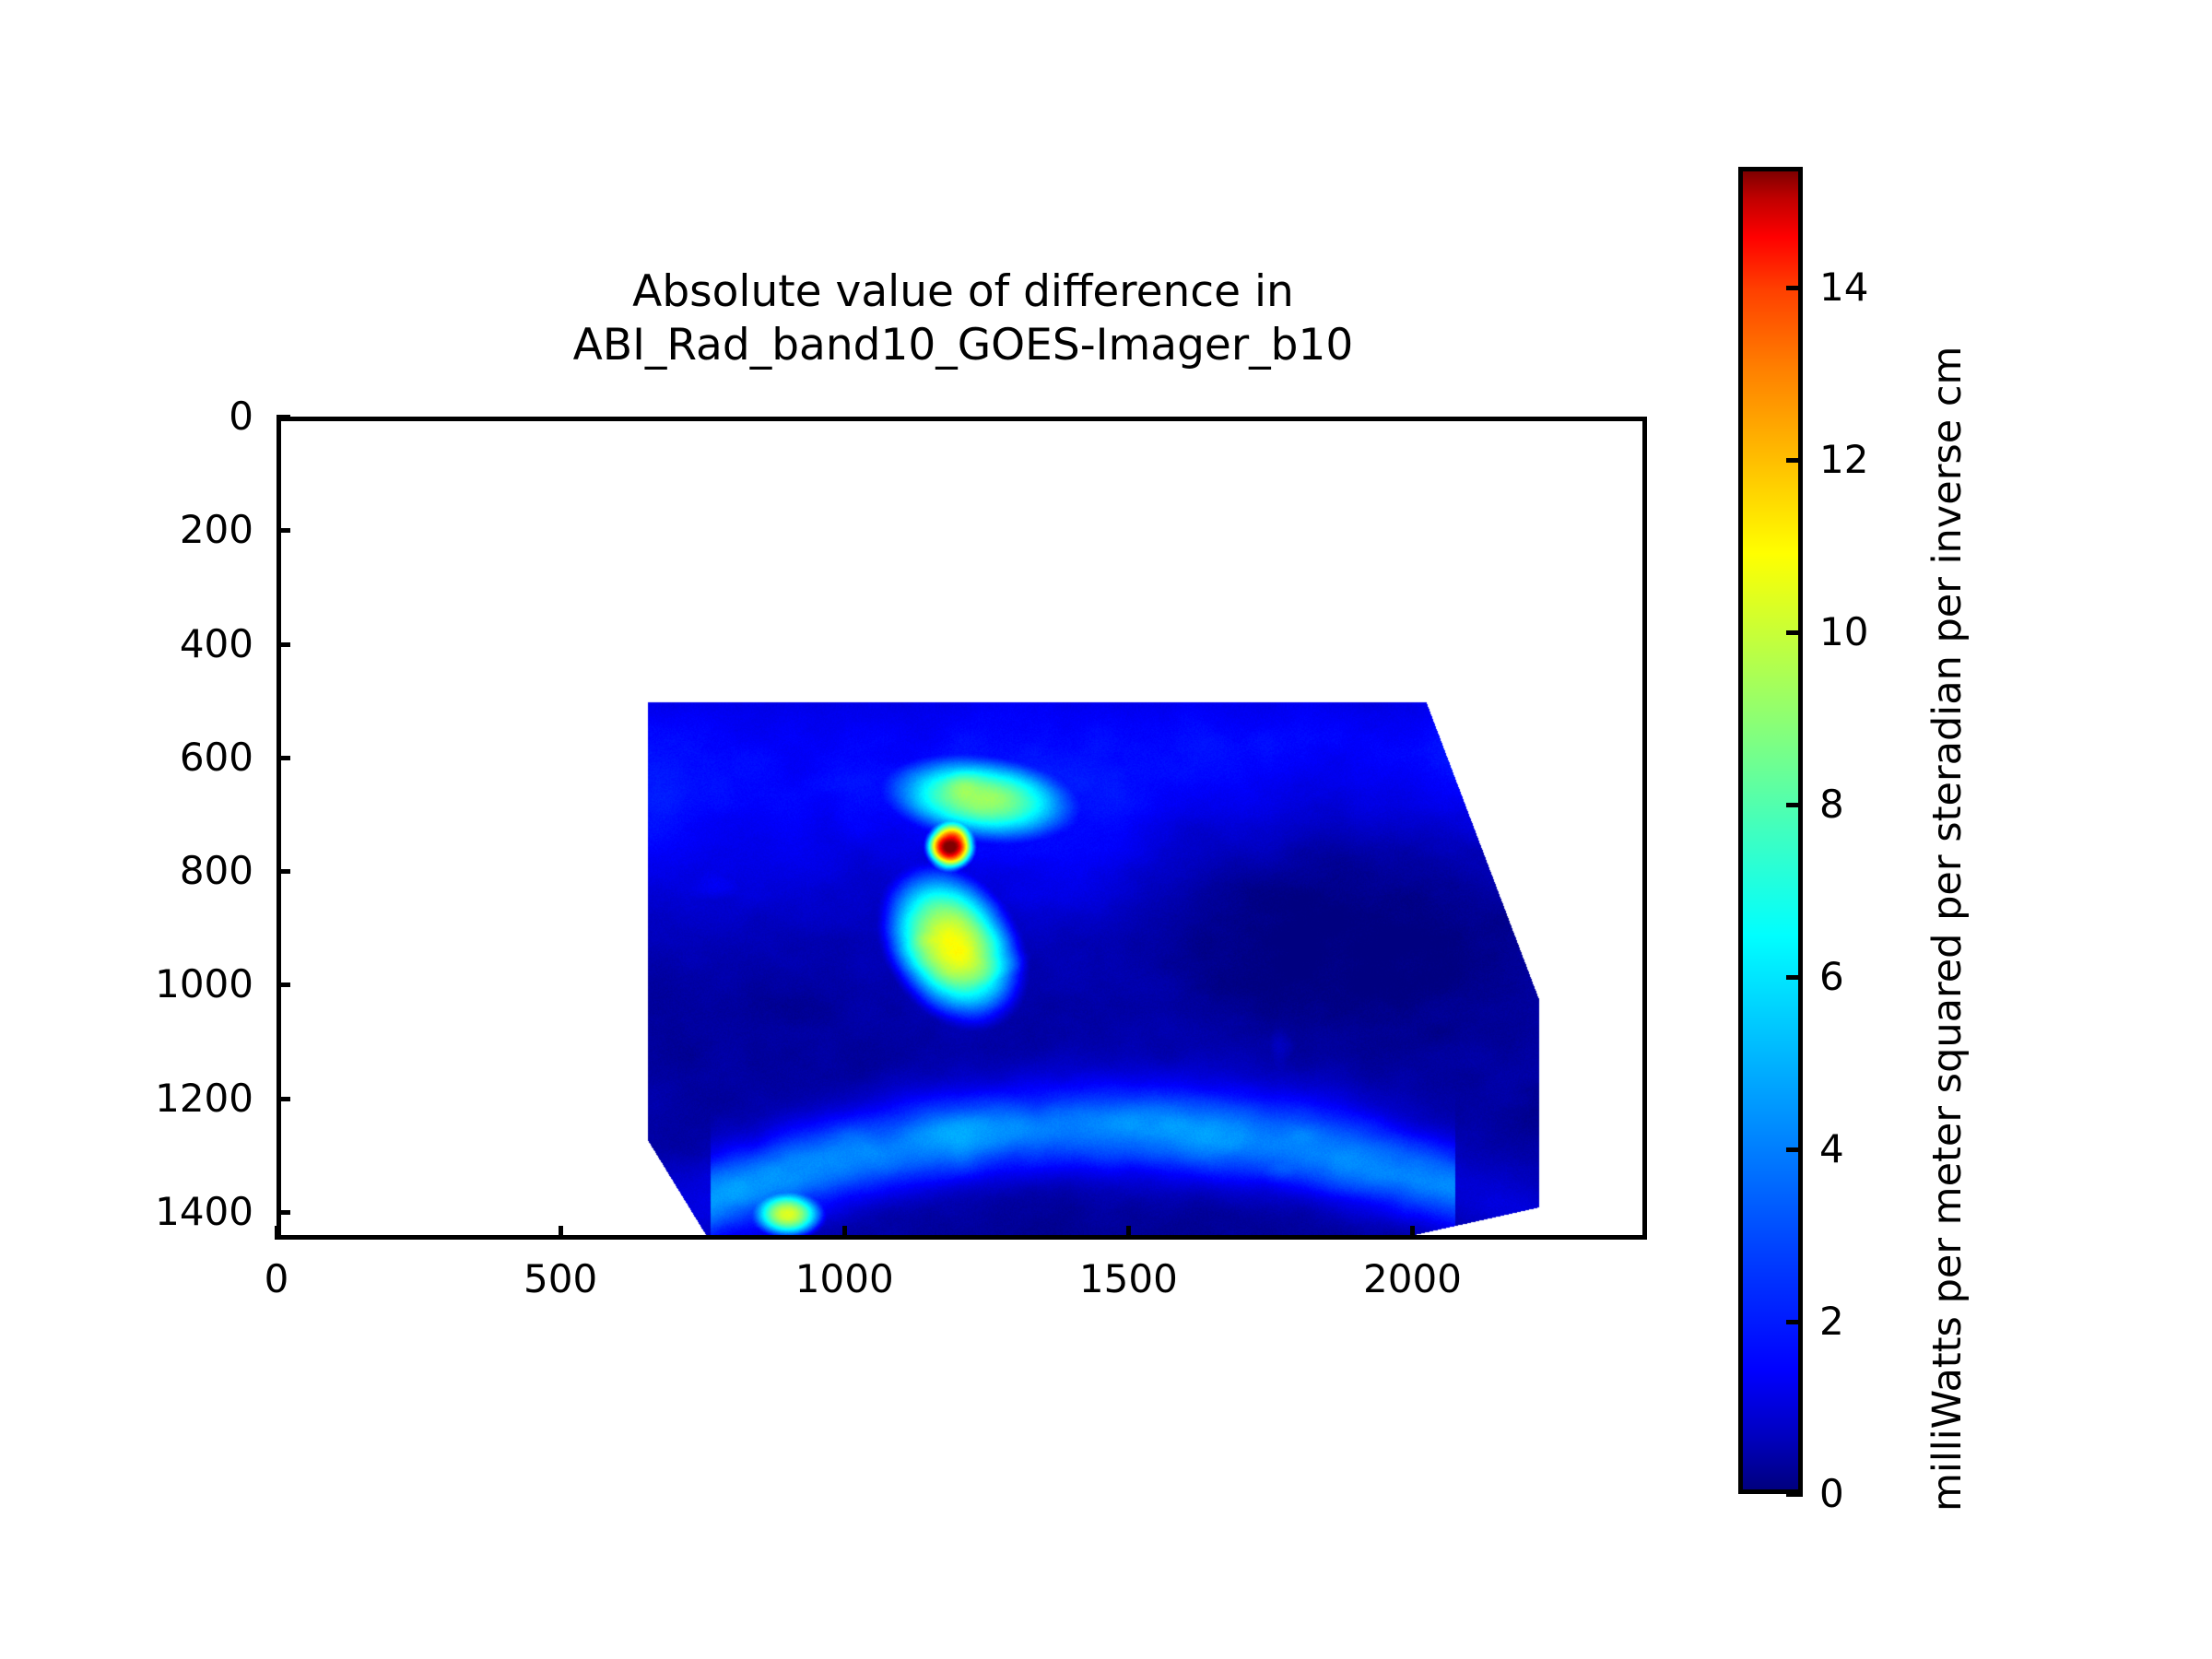 Image resolution: width=2212 pixels, height=1659 pixels. I want to click on y-tick-label: 200, so click(216, 530).